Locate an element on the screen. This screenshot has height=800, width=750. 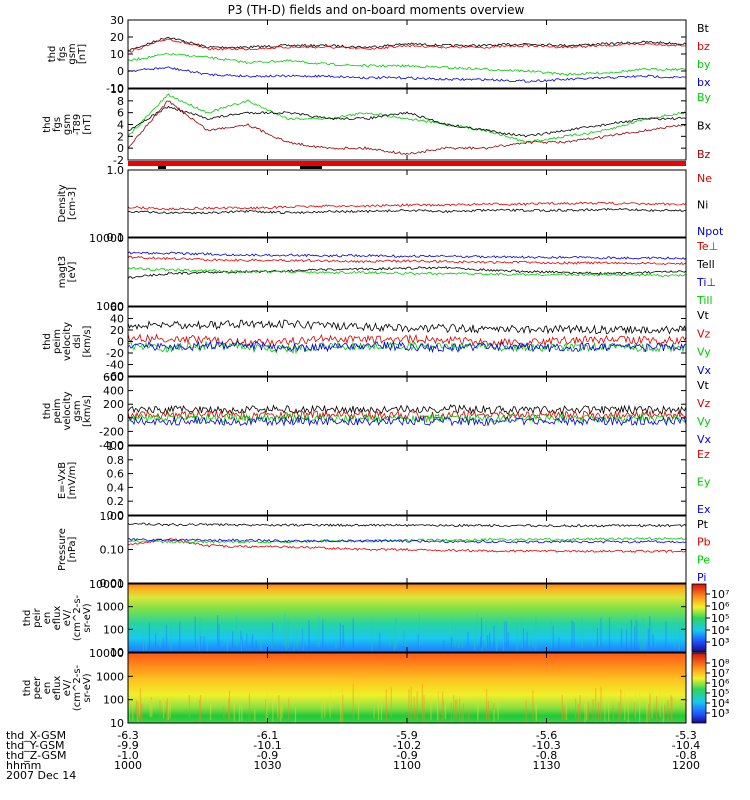
footer-value: 1030 is located at coordinates (268, 765).